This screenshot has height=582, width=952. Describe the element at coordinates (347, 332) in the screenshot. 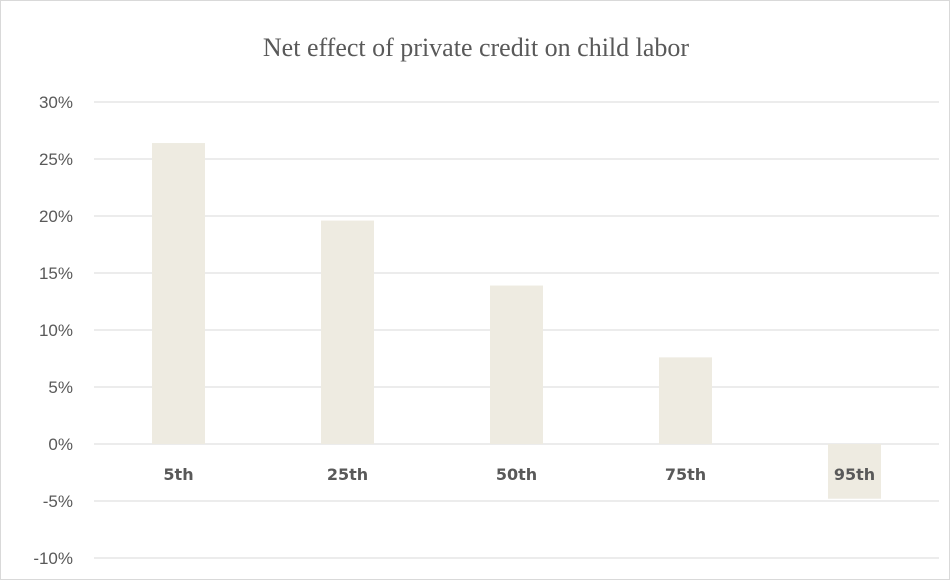

I see `bar-25th` at that location.